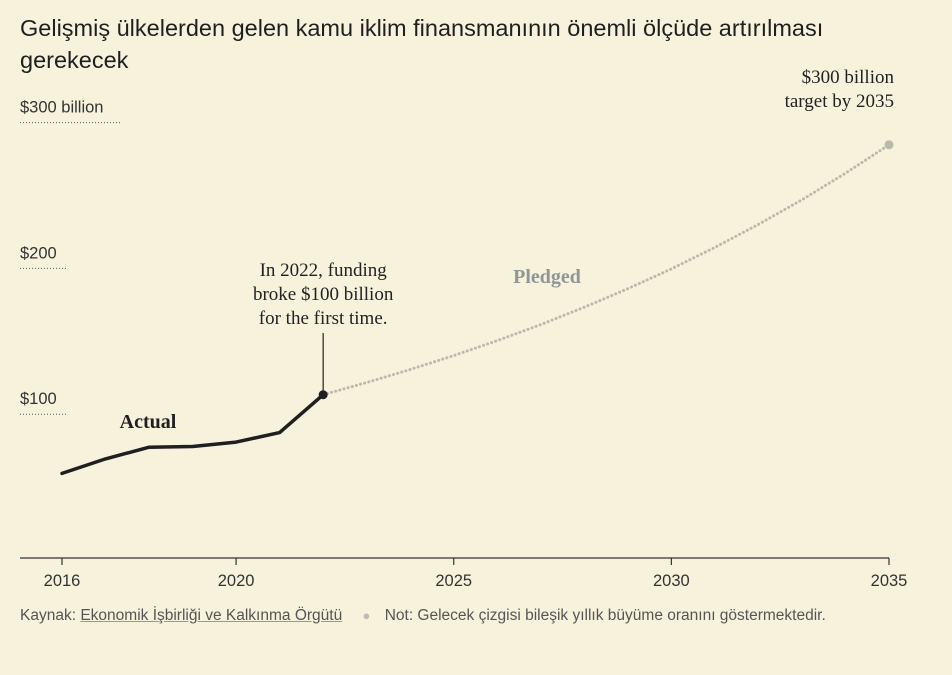 The image size is (952, 675). Describe the element at coordinates (61, 108) in the screenshot. I see `y-tick-label: $300 billion` at that location.